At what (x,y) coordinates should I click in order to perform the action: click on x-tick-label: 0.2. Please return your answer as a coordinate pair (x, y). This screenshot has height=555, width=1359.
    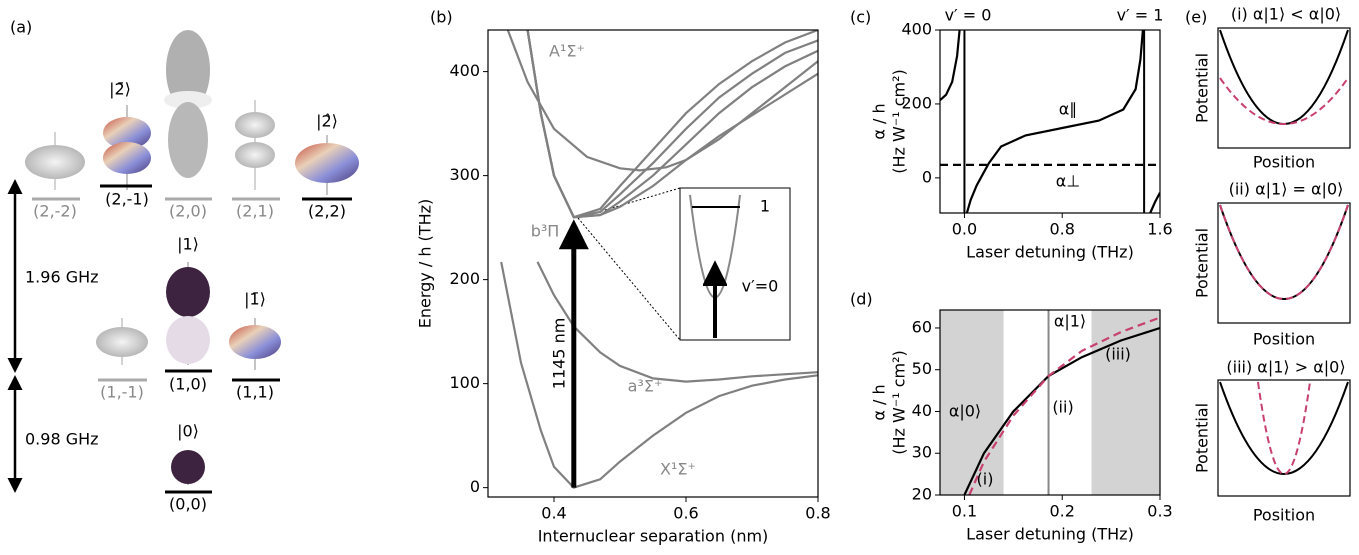
    Looking at the image, I should click on (1061, 511).